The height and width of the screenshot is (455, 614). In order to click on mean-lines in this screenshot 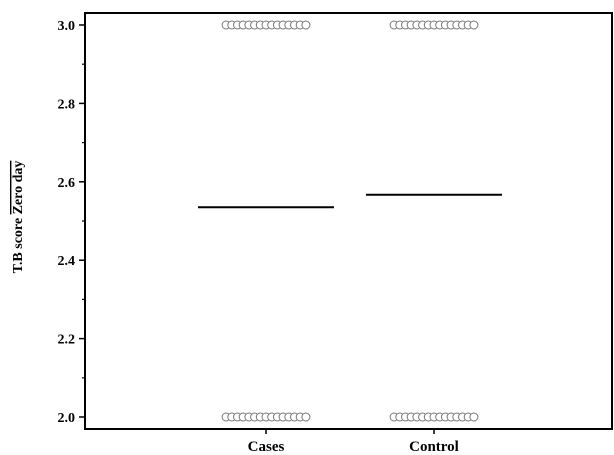, I will do `click(350, 201)`.